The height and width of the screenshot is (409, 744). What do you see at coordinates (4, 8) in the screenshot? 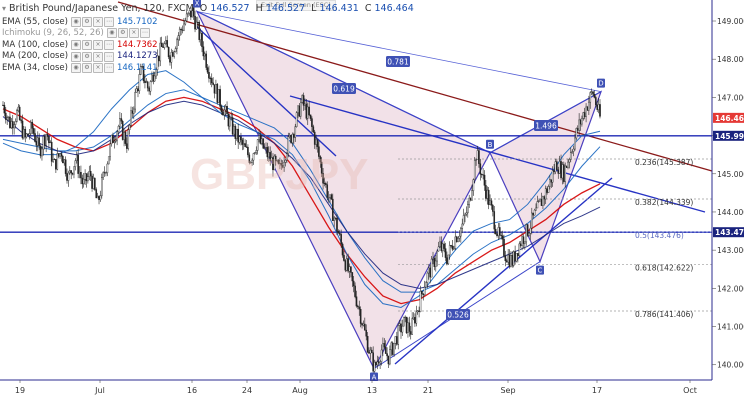
I see `collapse-chevron-icon: ▾` at bounding box center [4, 8].